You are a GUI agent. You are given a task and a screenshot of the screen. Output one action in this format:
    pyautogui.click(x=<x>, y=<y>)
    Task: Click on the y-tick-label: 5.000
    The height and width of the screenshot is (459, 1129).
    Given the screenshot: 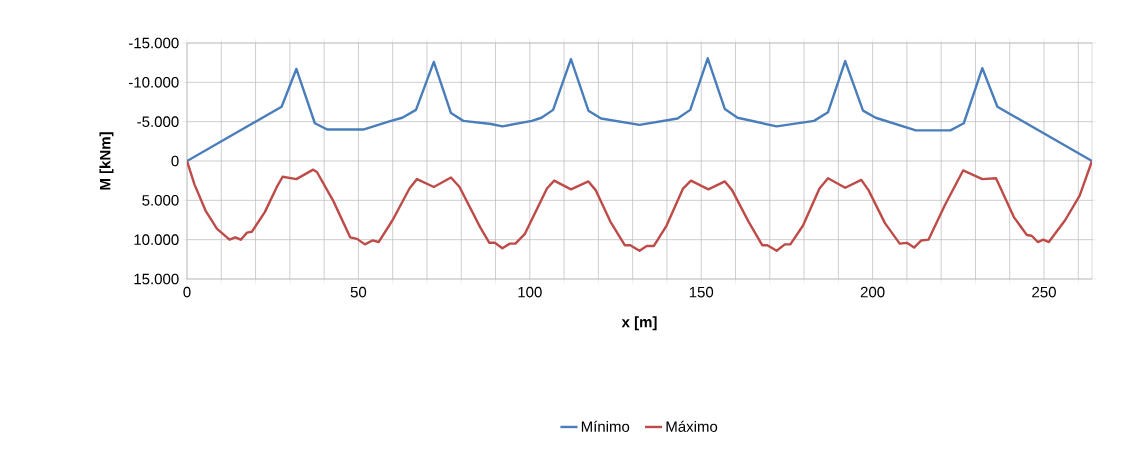 What is the action you would take?
    pyautogui.click(x=160, y=200)
    